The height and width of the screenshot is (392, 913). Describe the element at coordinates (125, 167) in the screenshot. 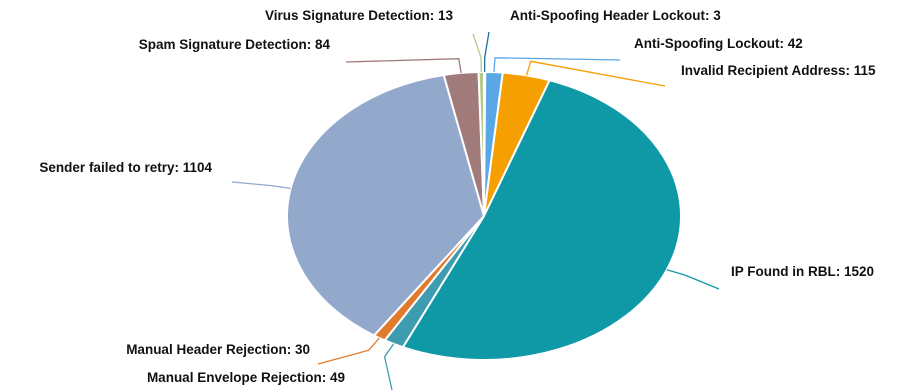

I see `data-label-sender-failed-to-retry: Sender failed to retry: 1104` at that location.